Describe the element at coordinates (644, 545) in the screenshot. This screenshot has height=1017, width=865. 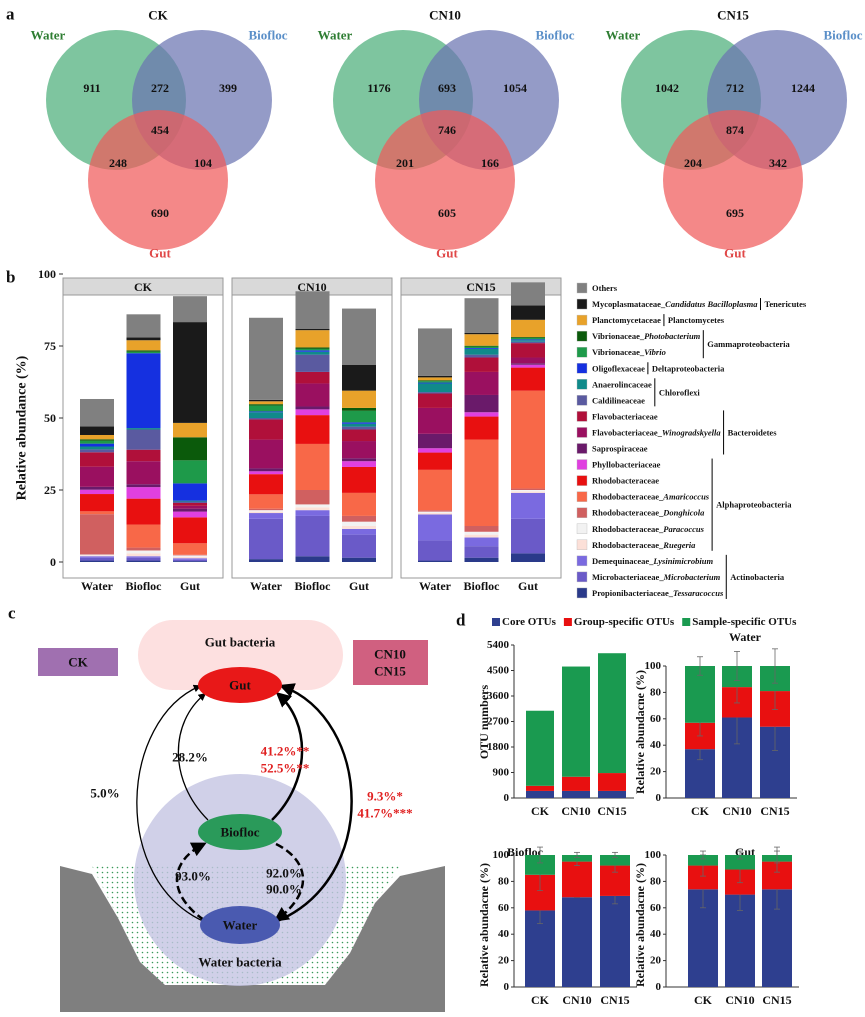
I see `legend-label: Rhodobacteraceae_Ruegeria` at that location.